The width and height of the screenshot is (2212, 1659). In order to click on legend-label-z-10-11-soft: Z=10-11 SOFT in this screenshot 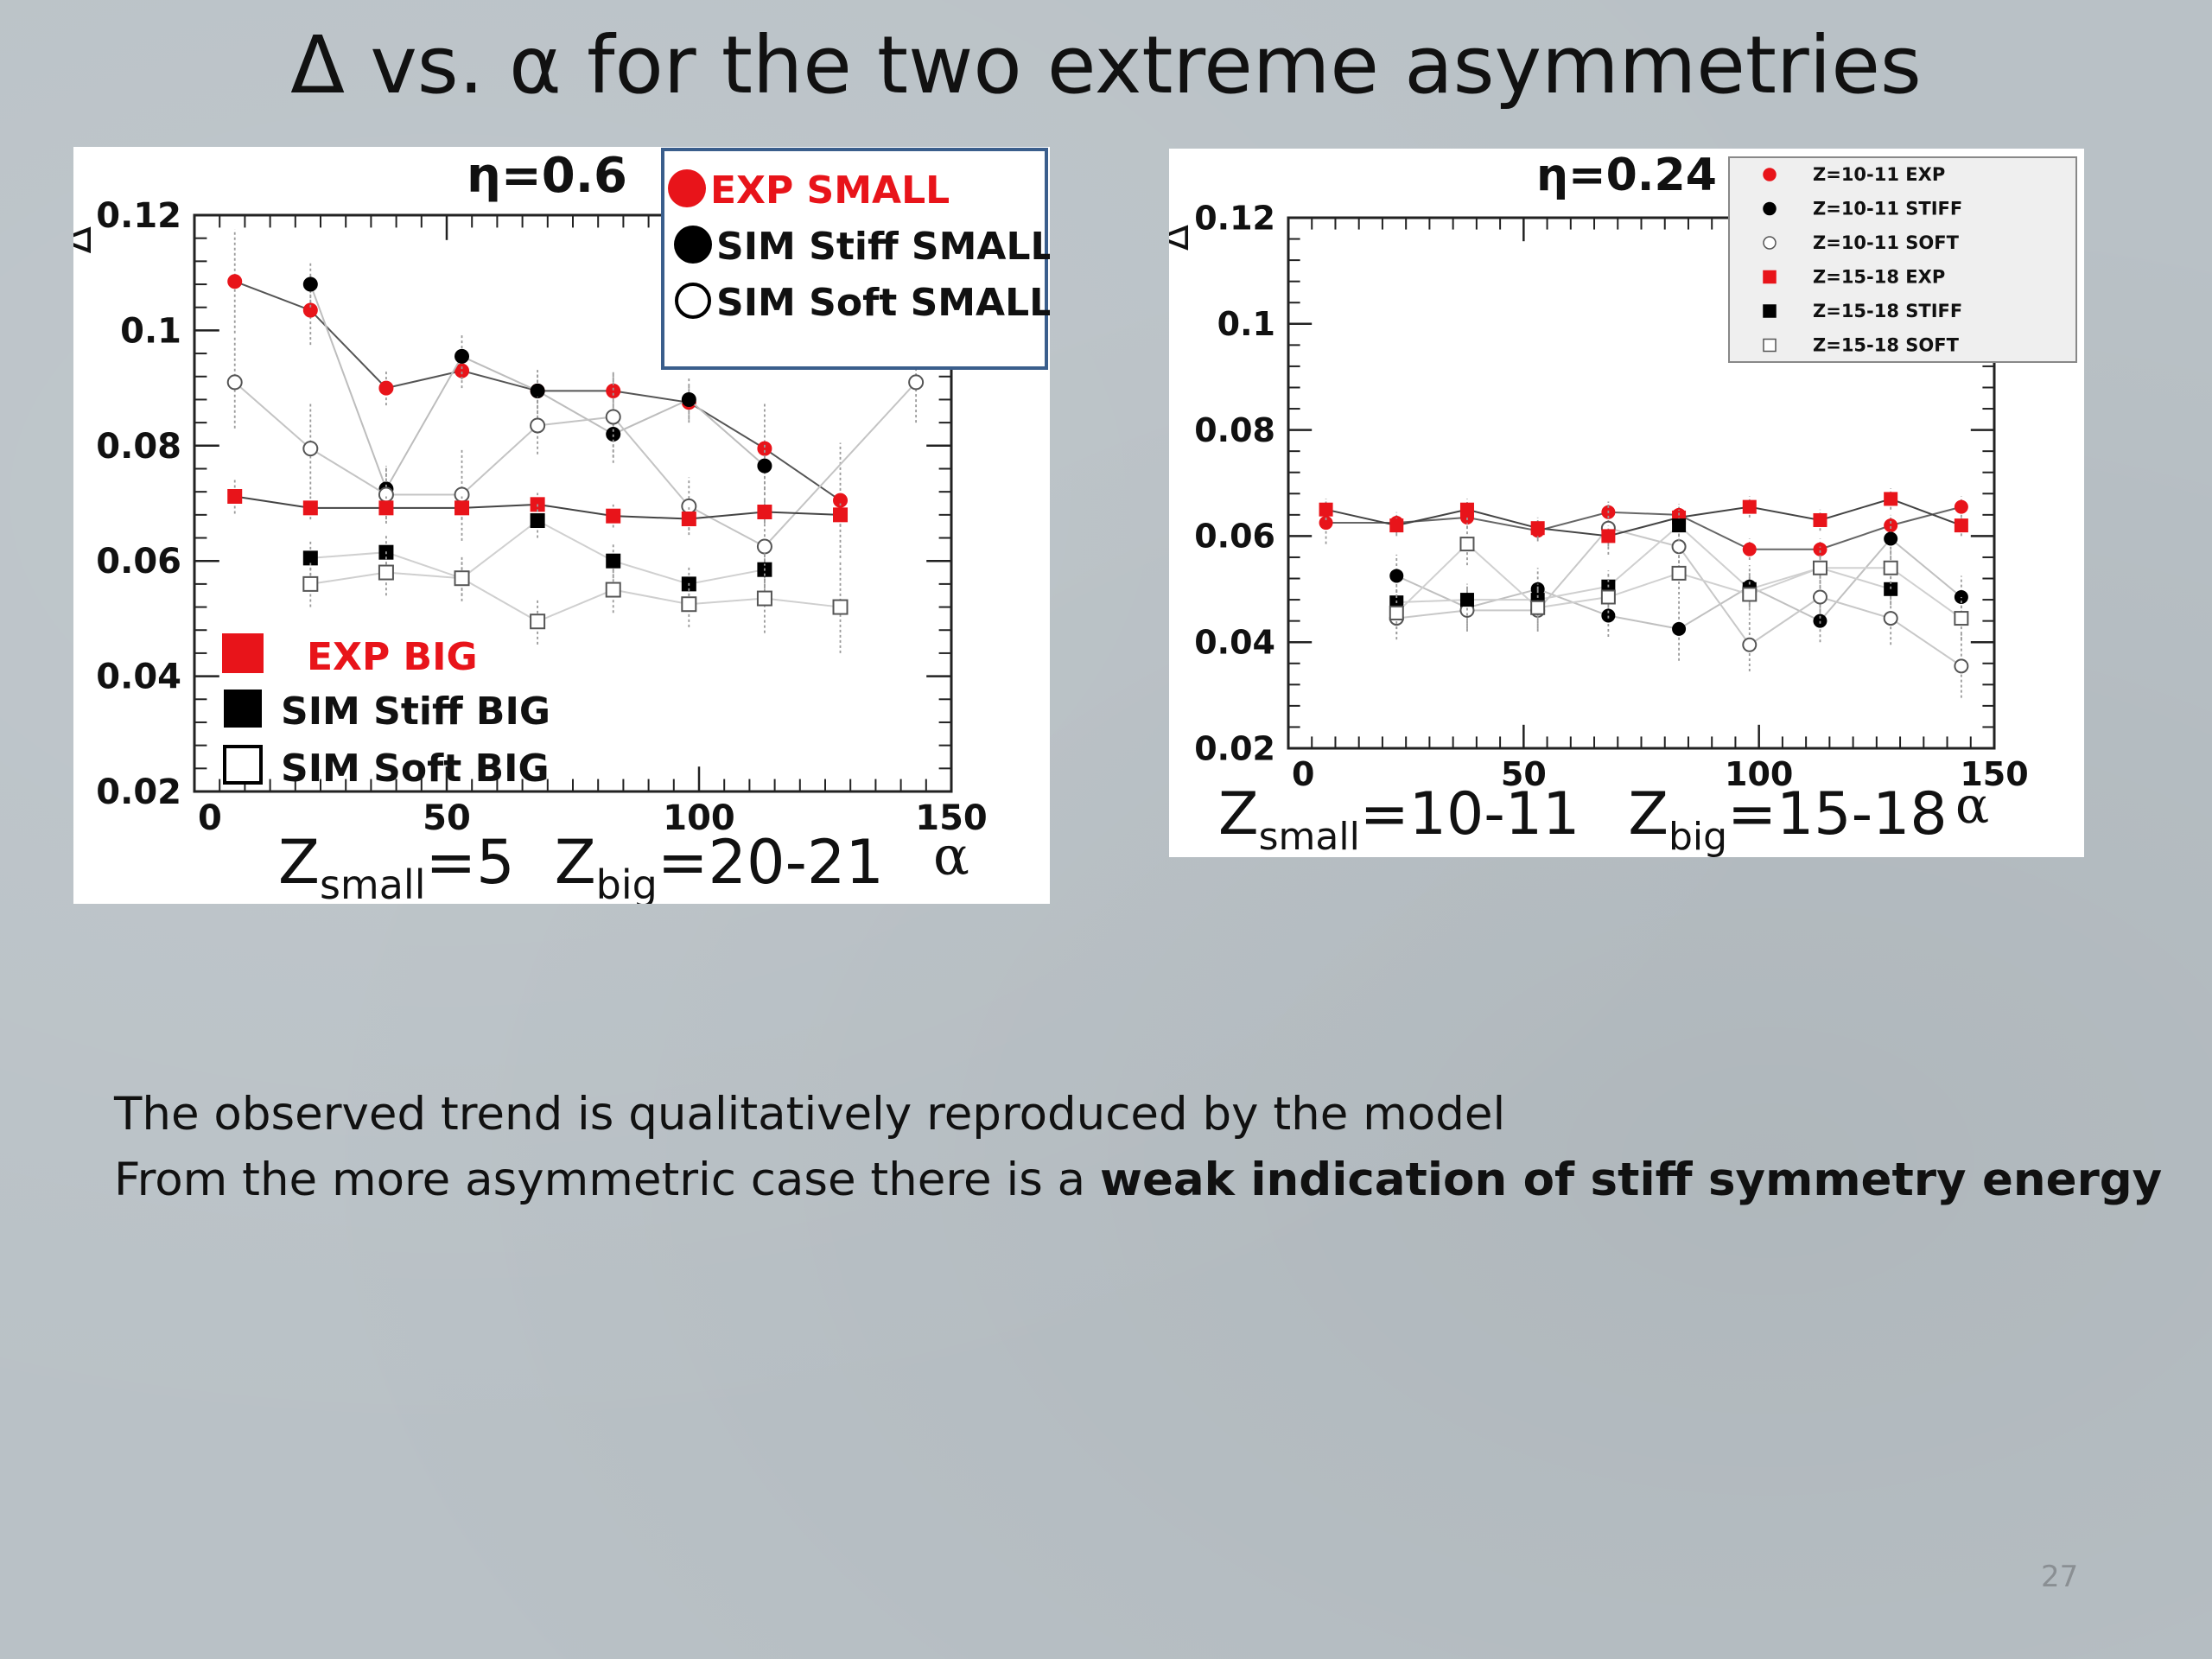, I will do `click(1886, 242)`.